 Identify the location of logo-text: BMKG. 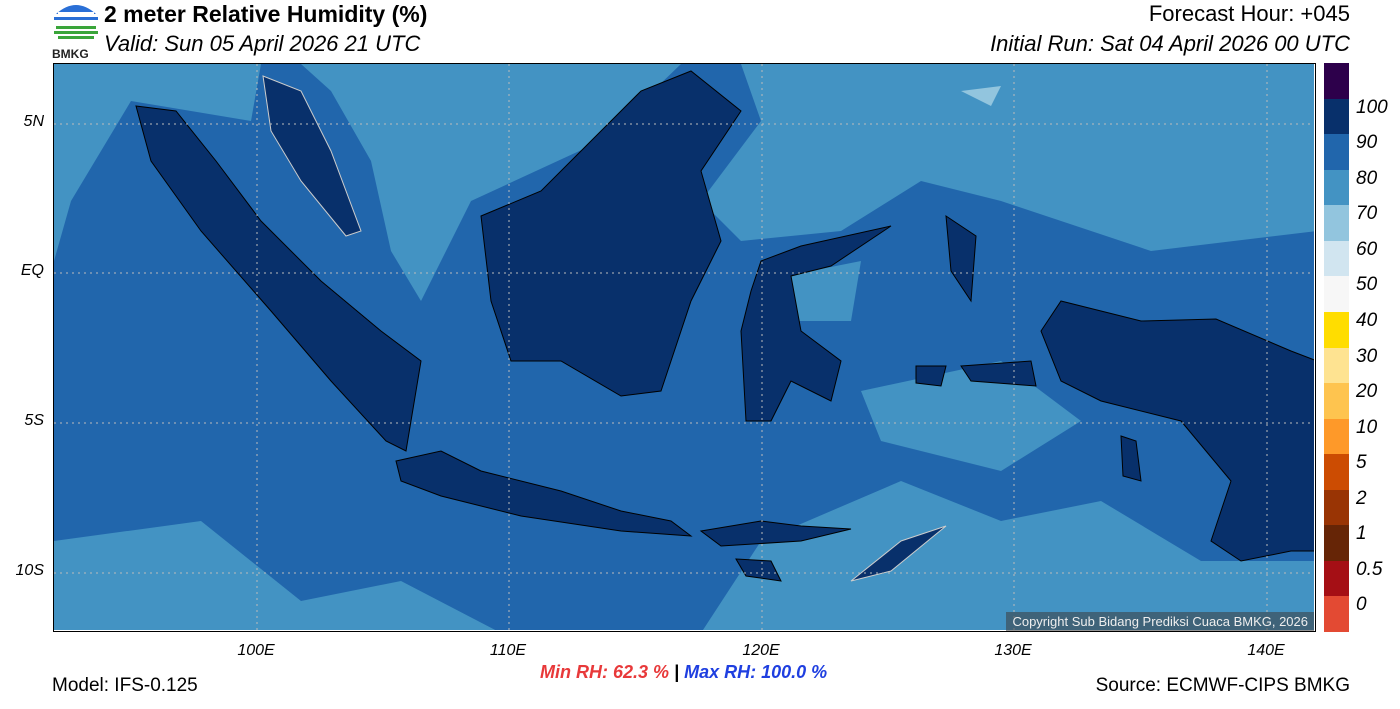
(70, 54).